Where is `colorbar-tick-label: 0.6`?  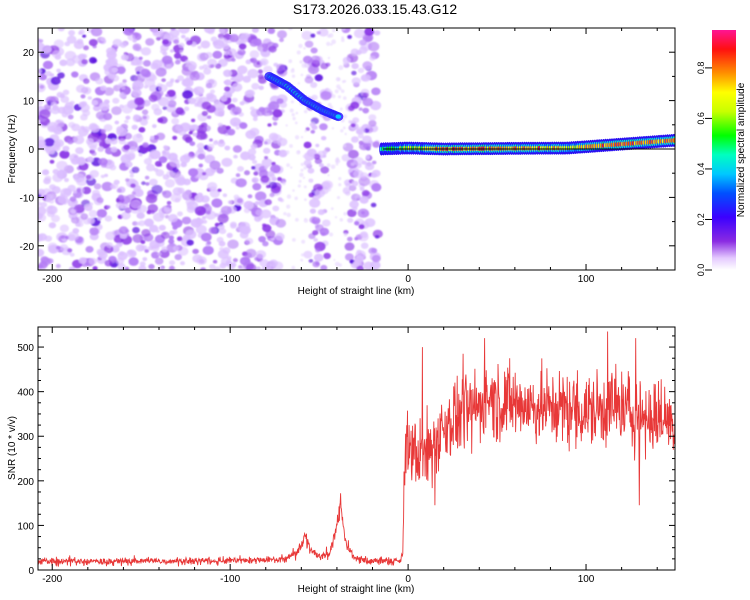 colorbar-tick-label: 0.6 is located at coordinates (701, 118).